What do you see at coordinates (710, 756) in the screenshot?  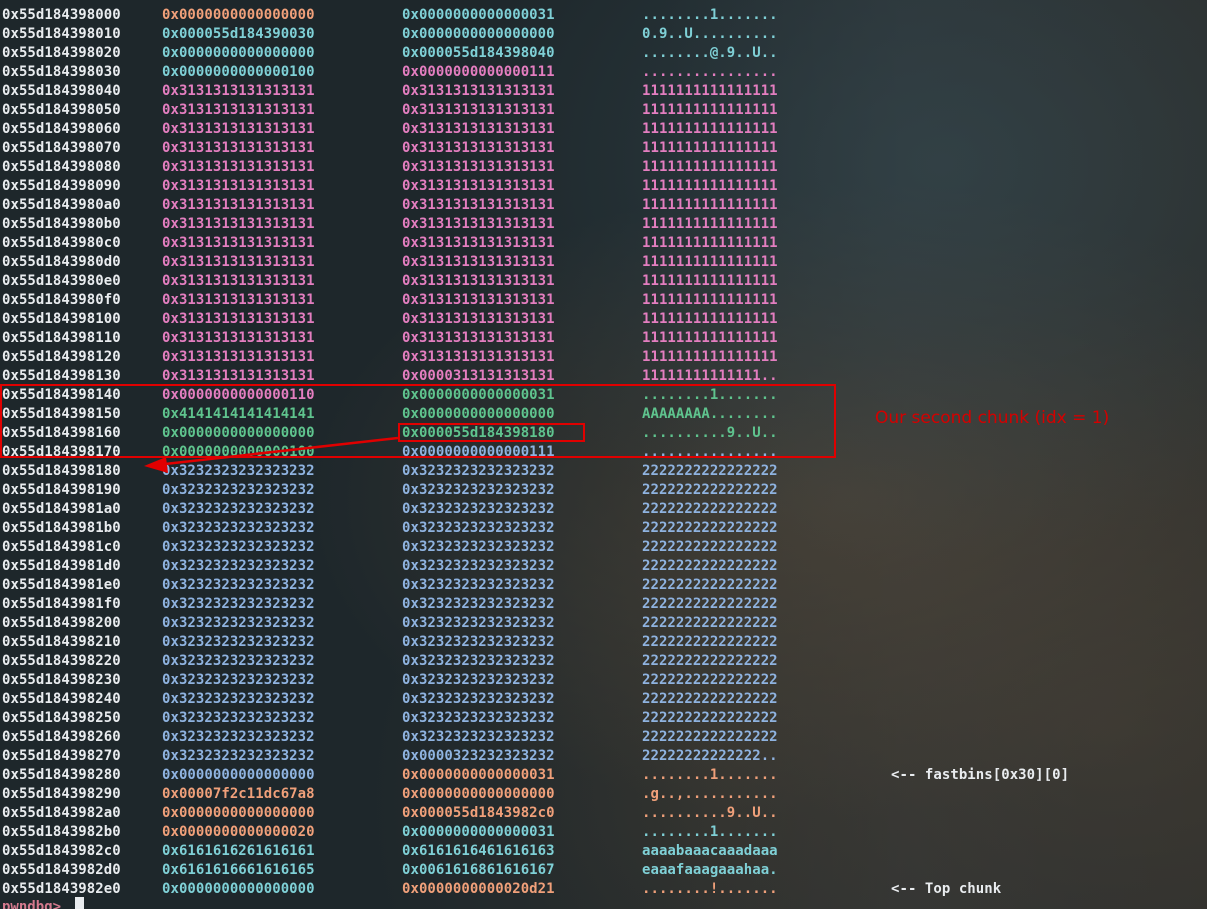 I see `row-ascii: 22222222222222..` at bounding box center [710, 756].